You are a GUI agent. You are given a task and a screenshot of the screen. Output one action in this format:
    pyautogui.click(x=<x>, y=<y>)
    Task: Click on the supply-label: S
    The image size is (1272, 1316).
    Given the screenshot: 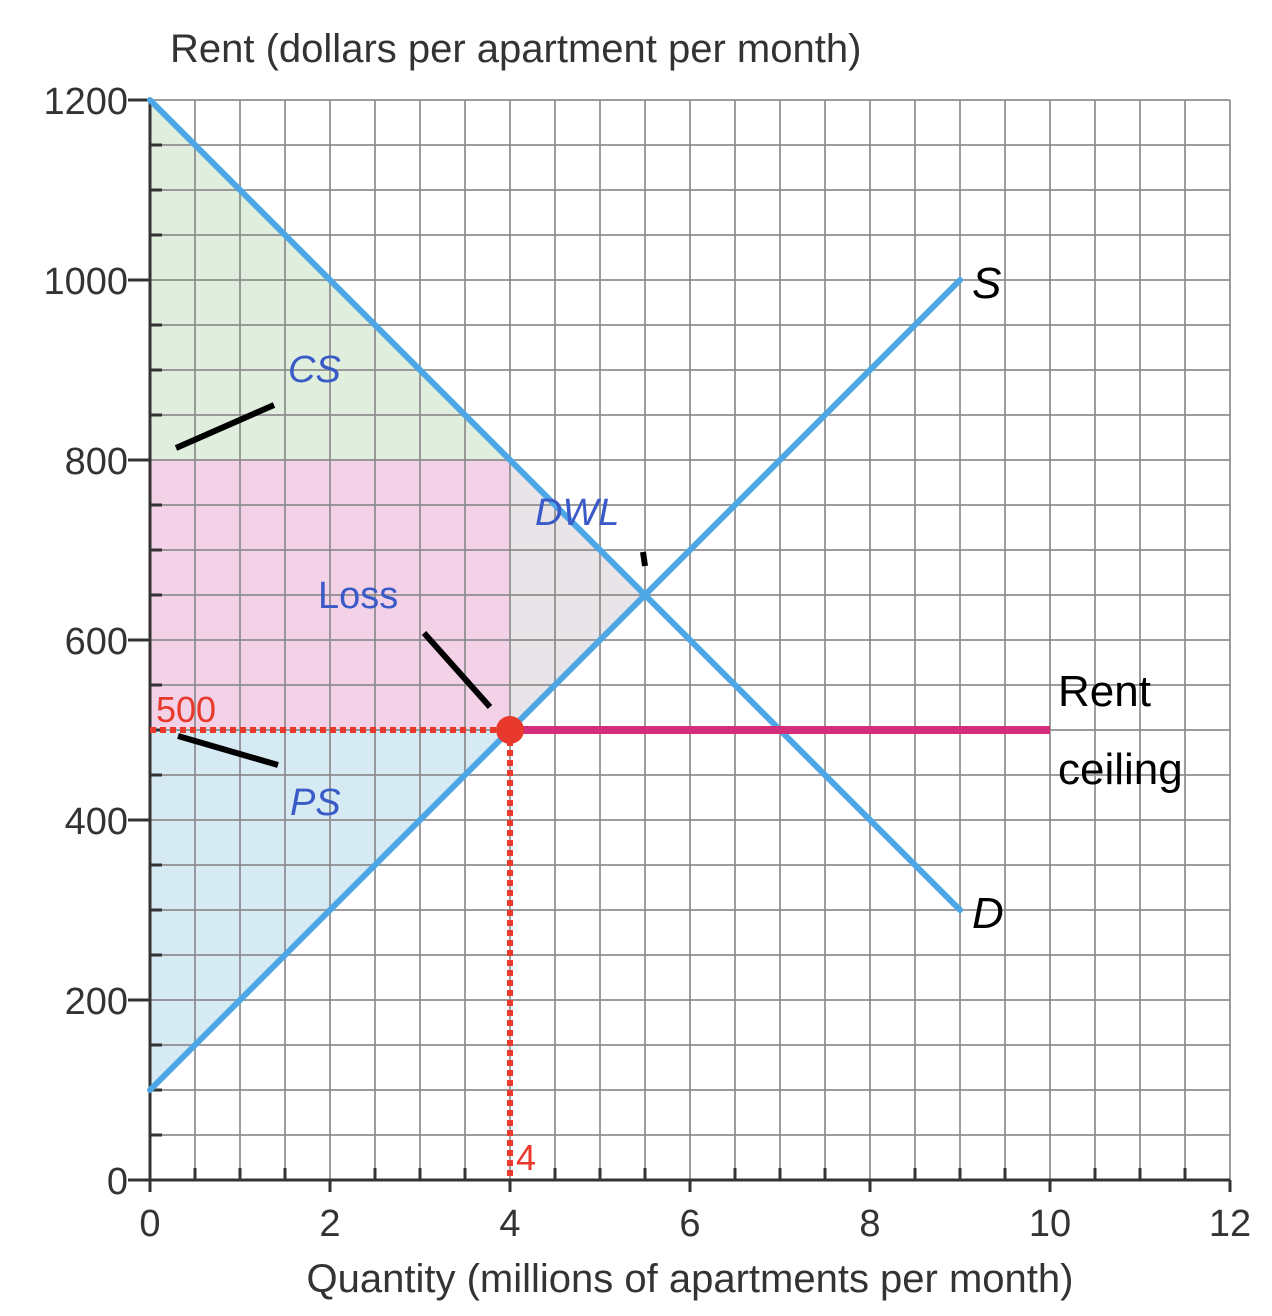 What is the action you would take?
    pyautogui.click(x=986, y=283)
    